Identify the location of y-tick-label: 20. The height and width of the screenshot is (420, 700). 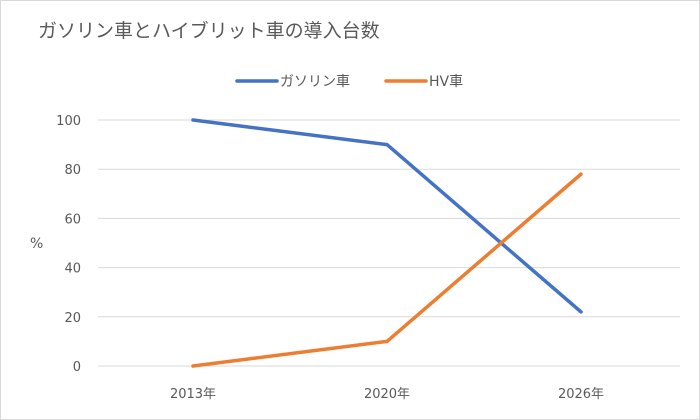
(72, 318).